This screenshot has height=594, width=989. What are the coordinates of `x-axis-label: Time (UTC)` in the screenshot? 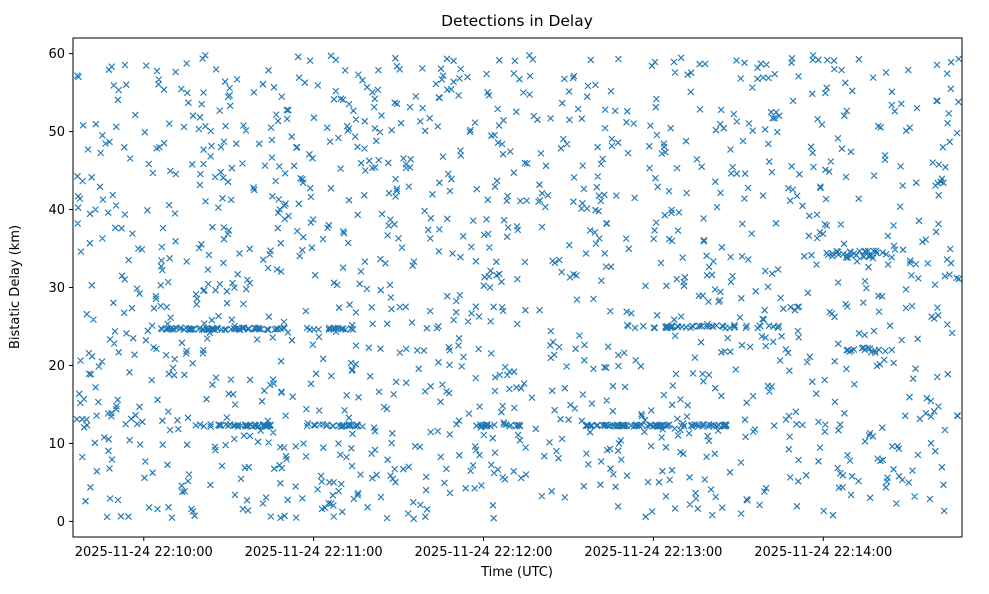 It's located at (516, 572).